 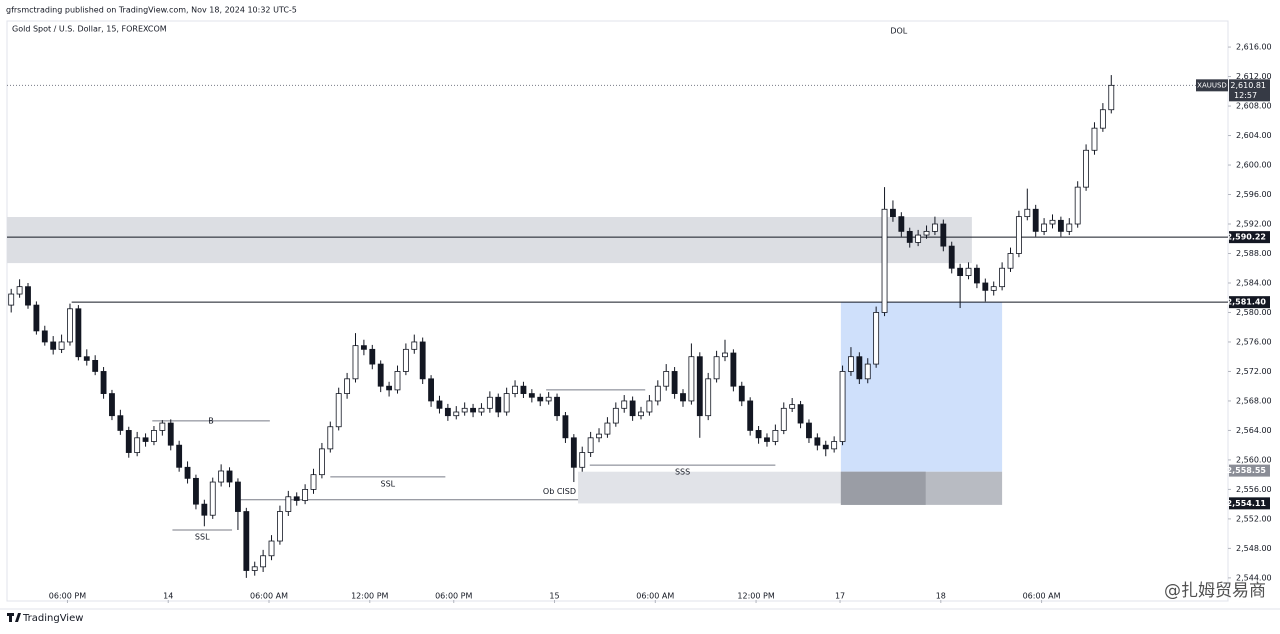 I want to click on y-tick-label: 2,580.00, so click(x=1254, y=312).